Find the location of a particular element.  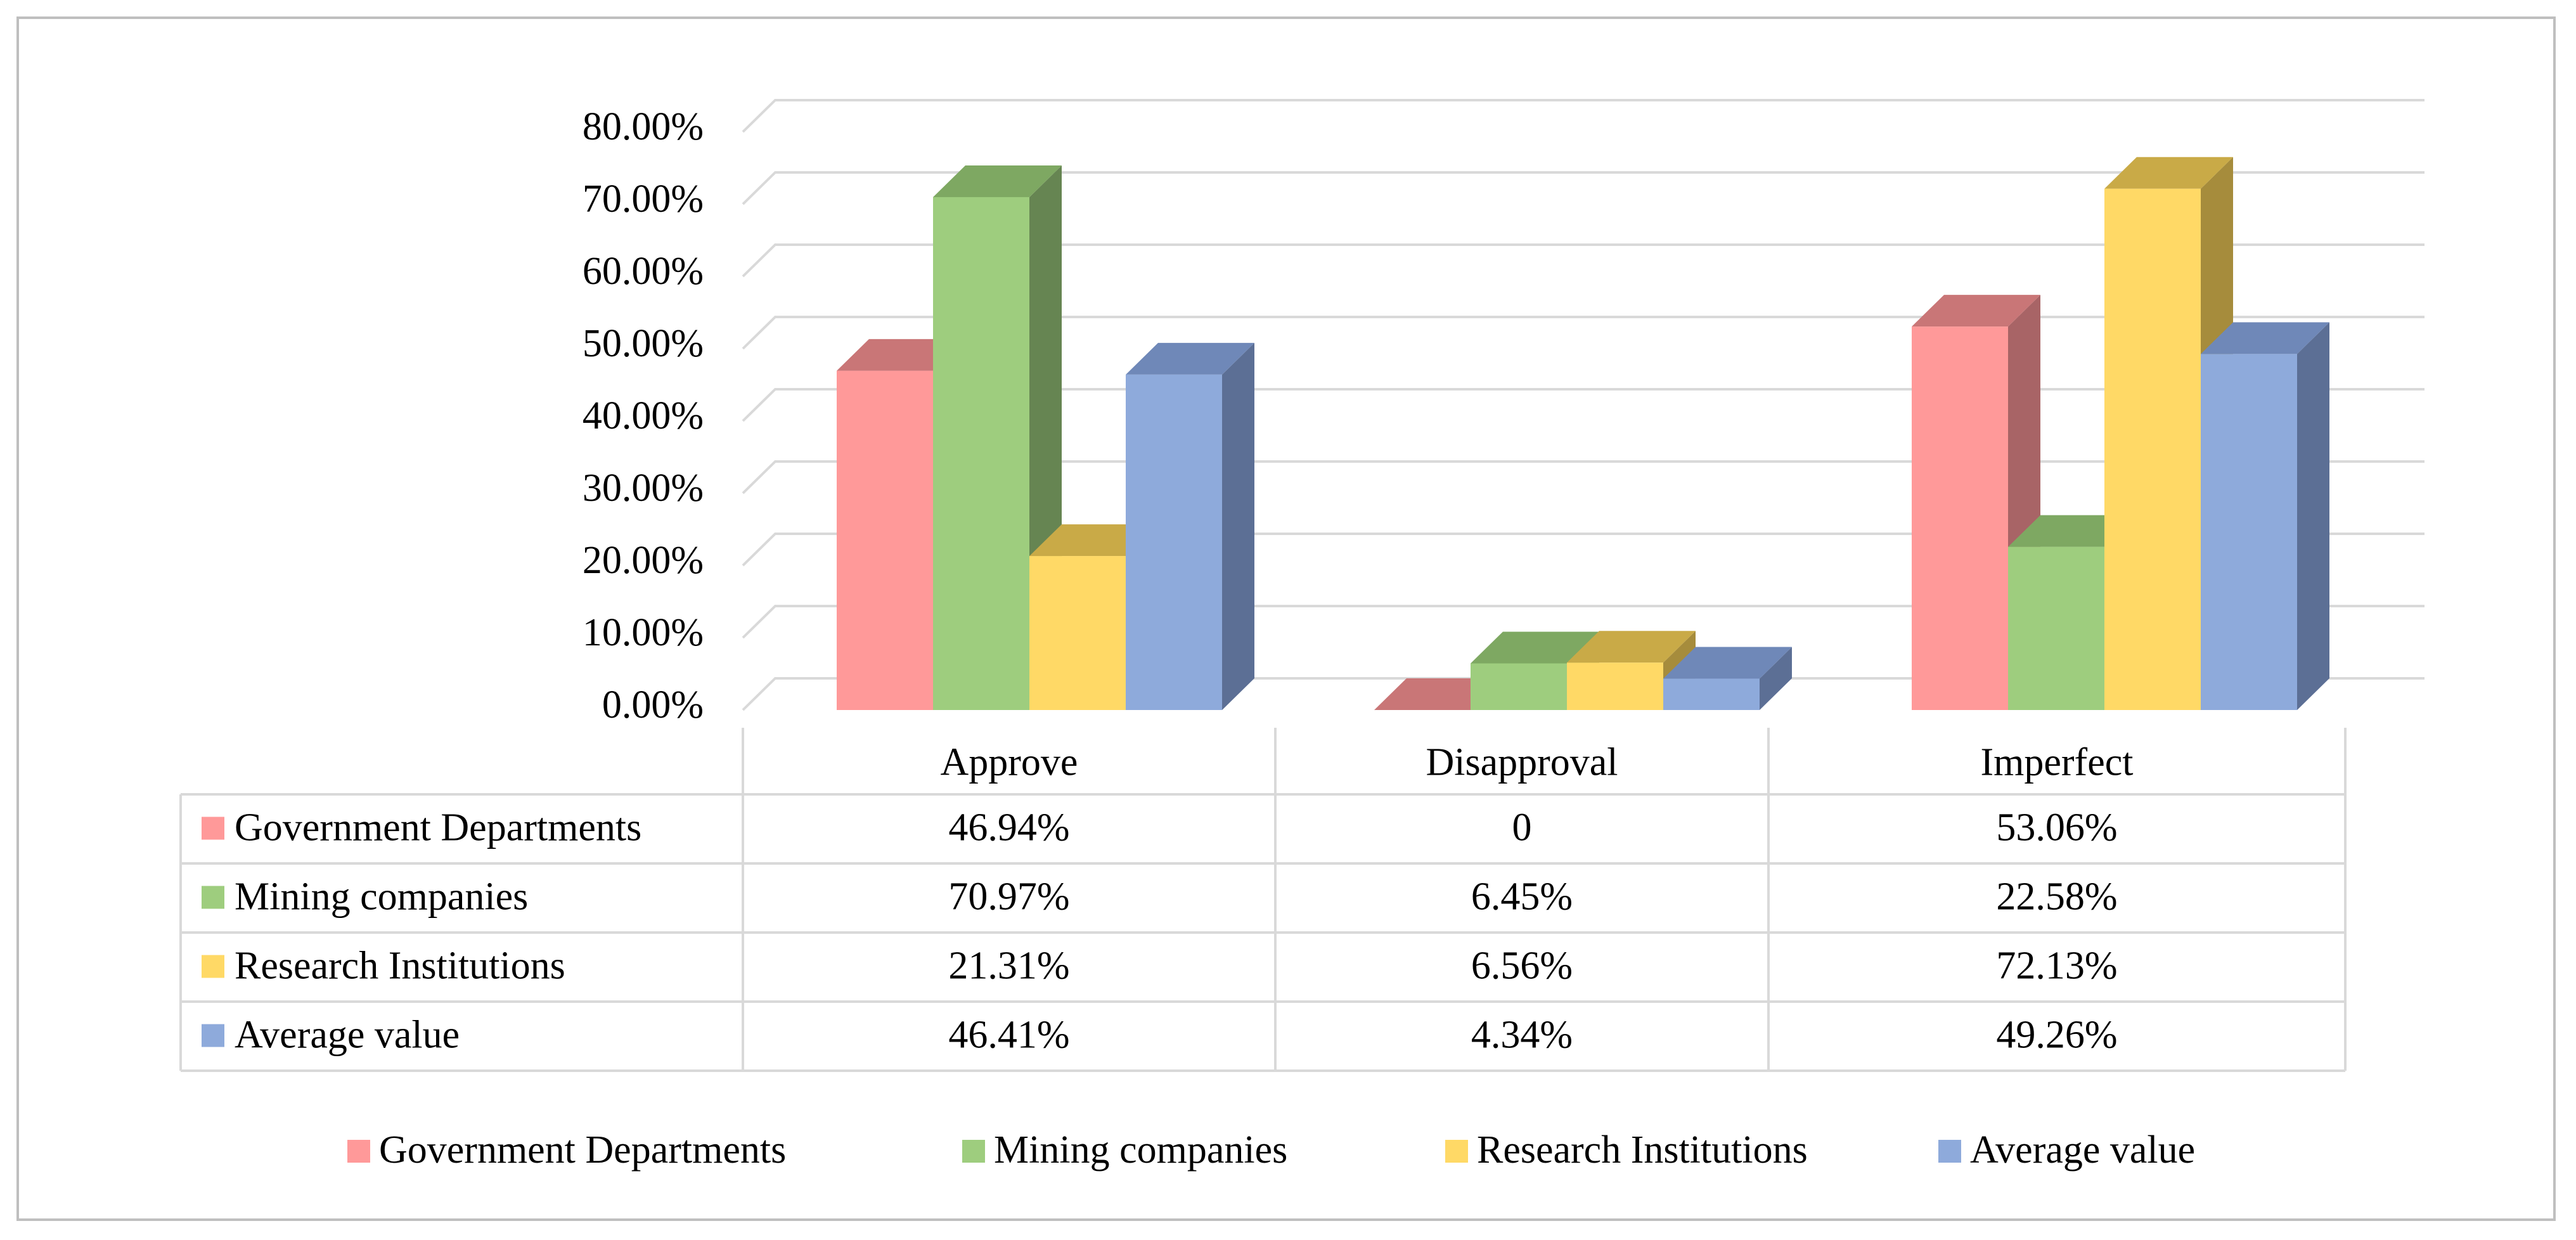

table-series-label: Mining companies is located at coordinates (382, 897).